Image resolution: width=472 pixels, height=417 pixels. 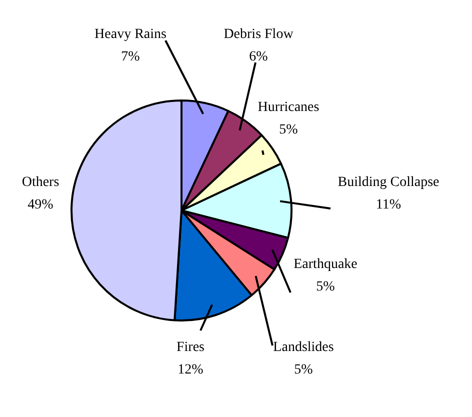 What do you see at coordinates (130, 56) in the screenshot?
I see `data-label: 7%` at bounding box center [130, 56].